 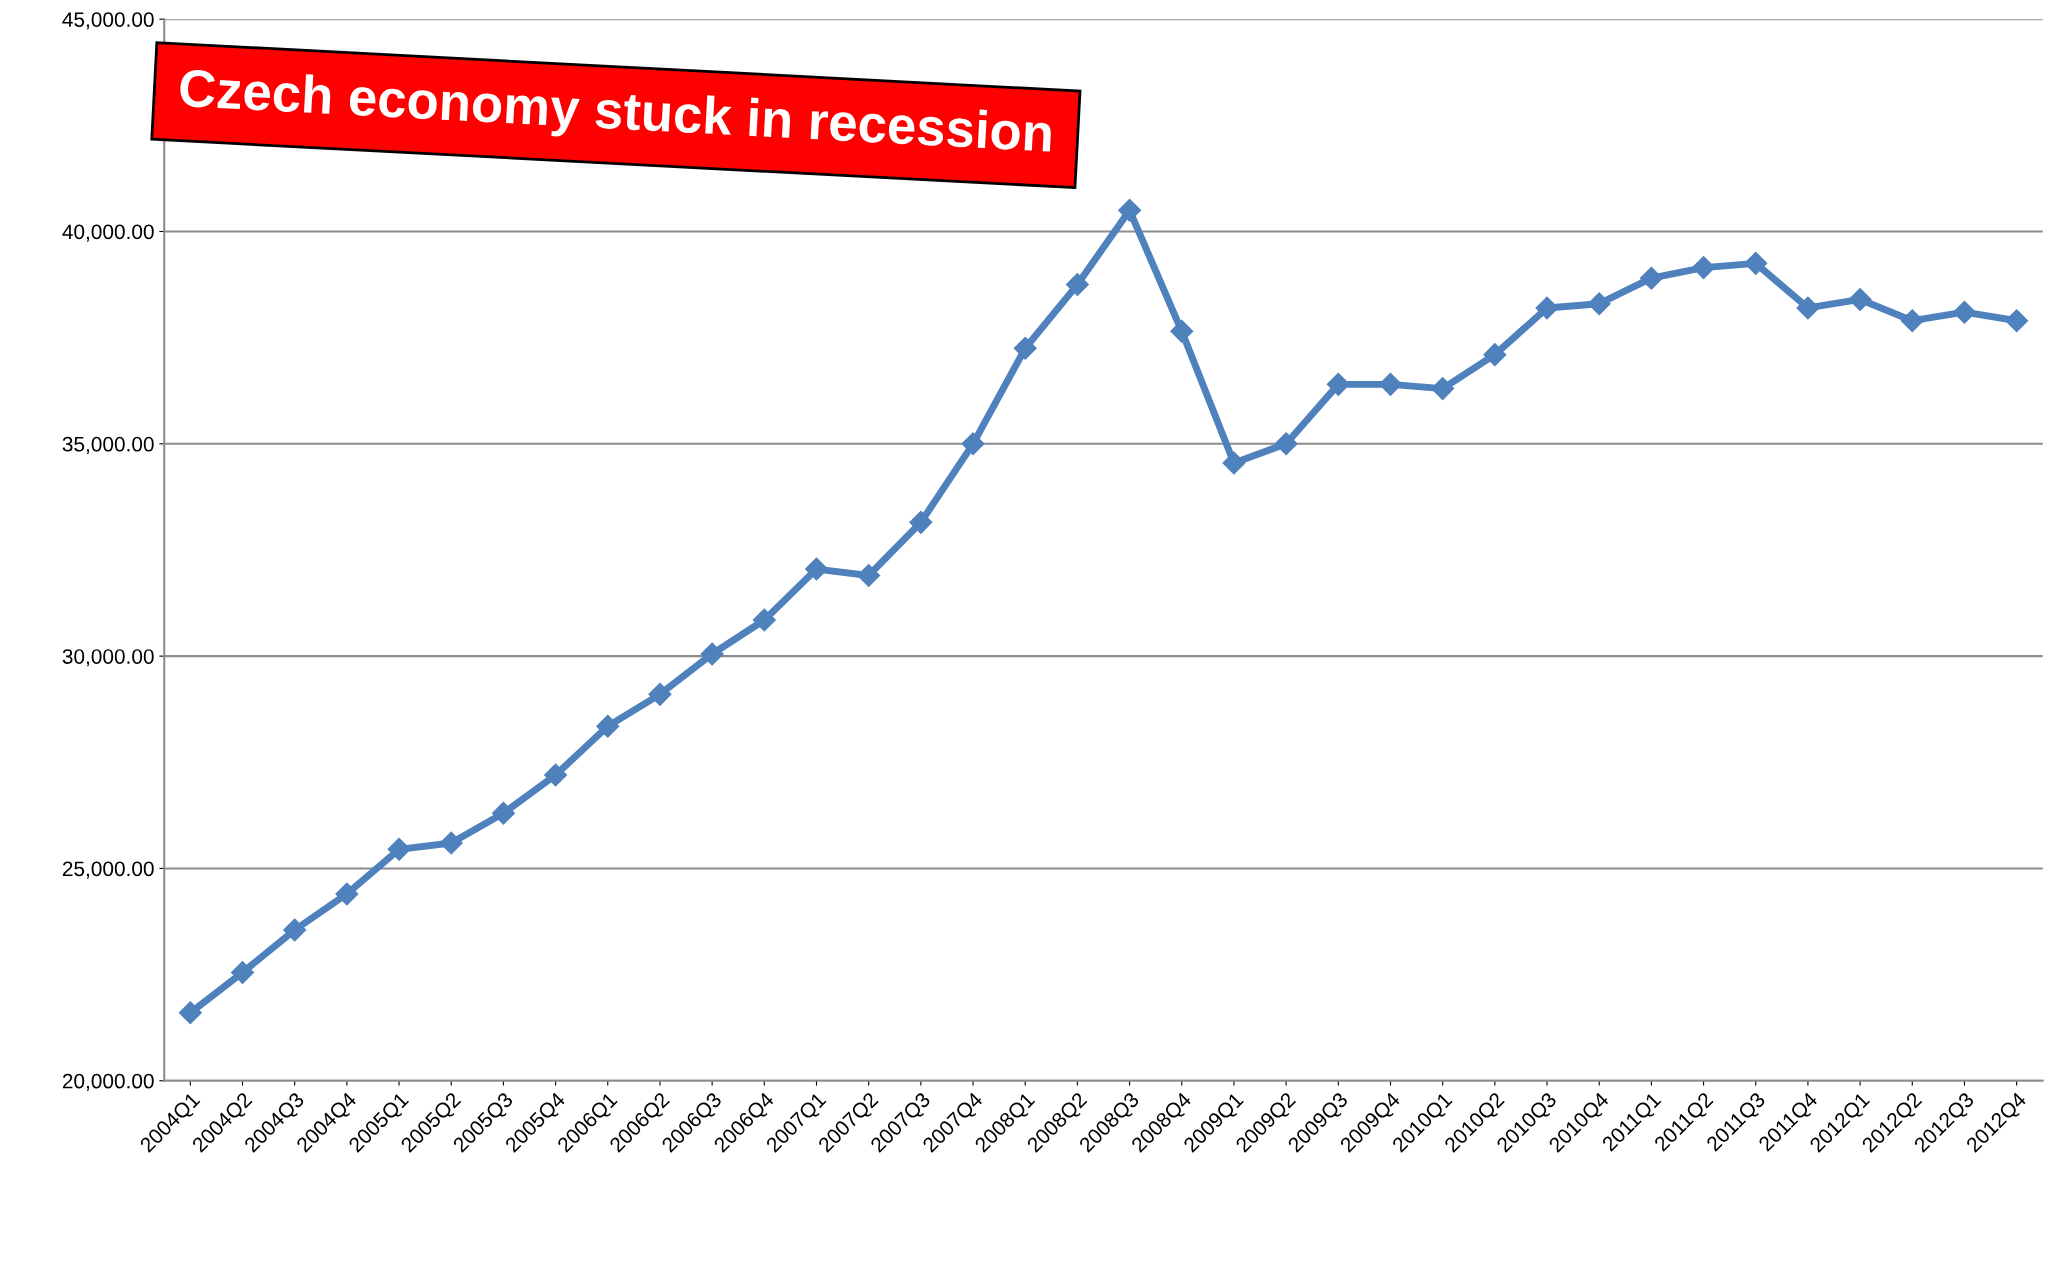 What do you see at coordinates (108, 870) in the screenshot?
I see `y-tick-label: 25,000.00` at bounding box center [108, 870].